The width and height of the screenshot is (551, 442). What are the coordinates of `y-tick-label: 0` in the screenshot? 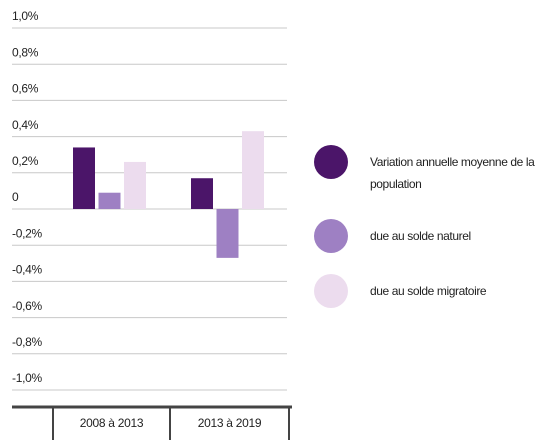 It's located at (15, 197).